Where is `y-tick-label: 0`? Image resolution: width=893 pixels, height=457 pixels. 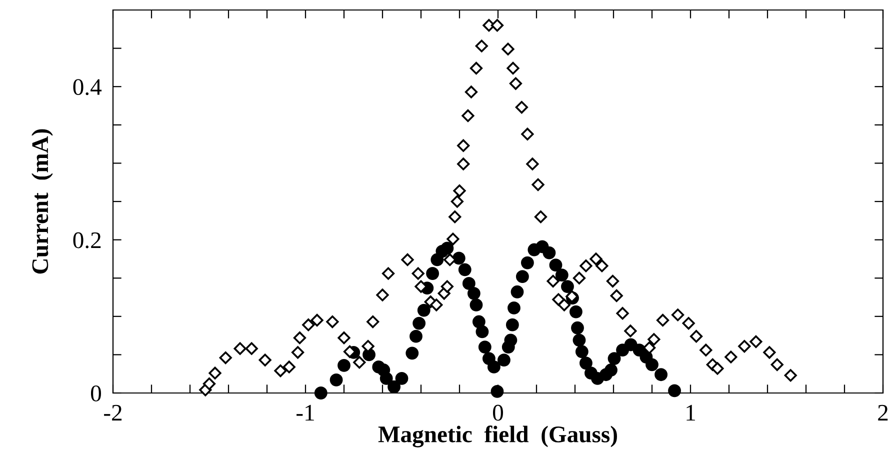
y-tick-label: 0 is located at coordinates (95, 393).